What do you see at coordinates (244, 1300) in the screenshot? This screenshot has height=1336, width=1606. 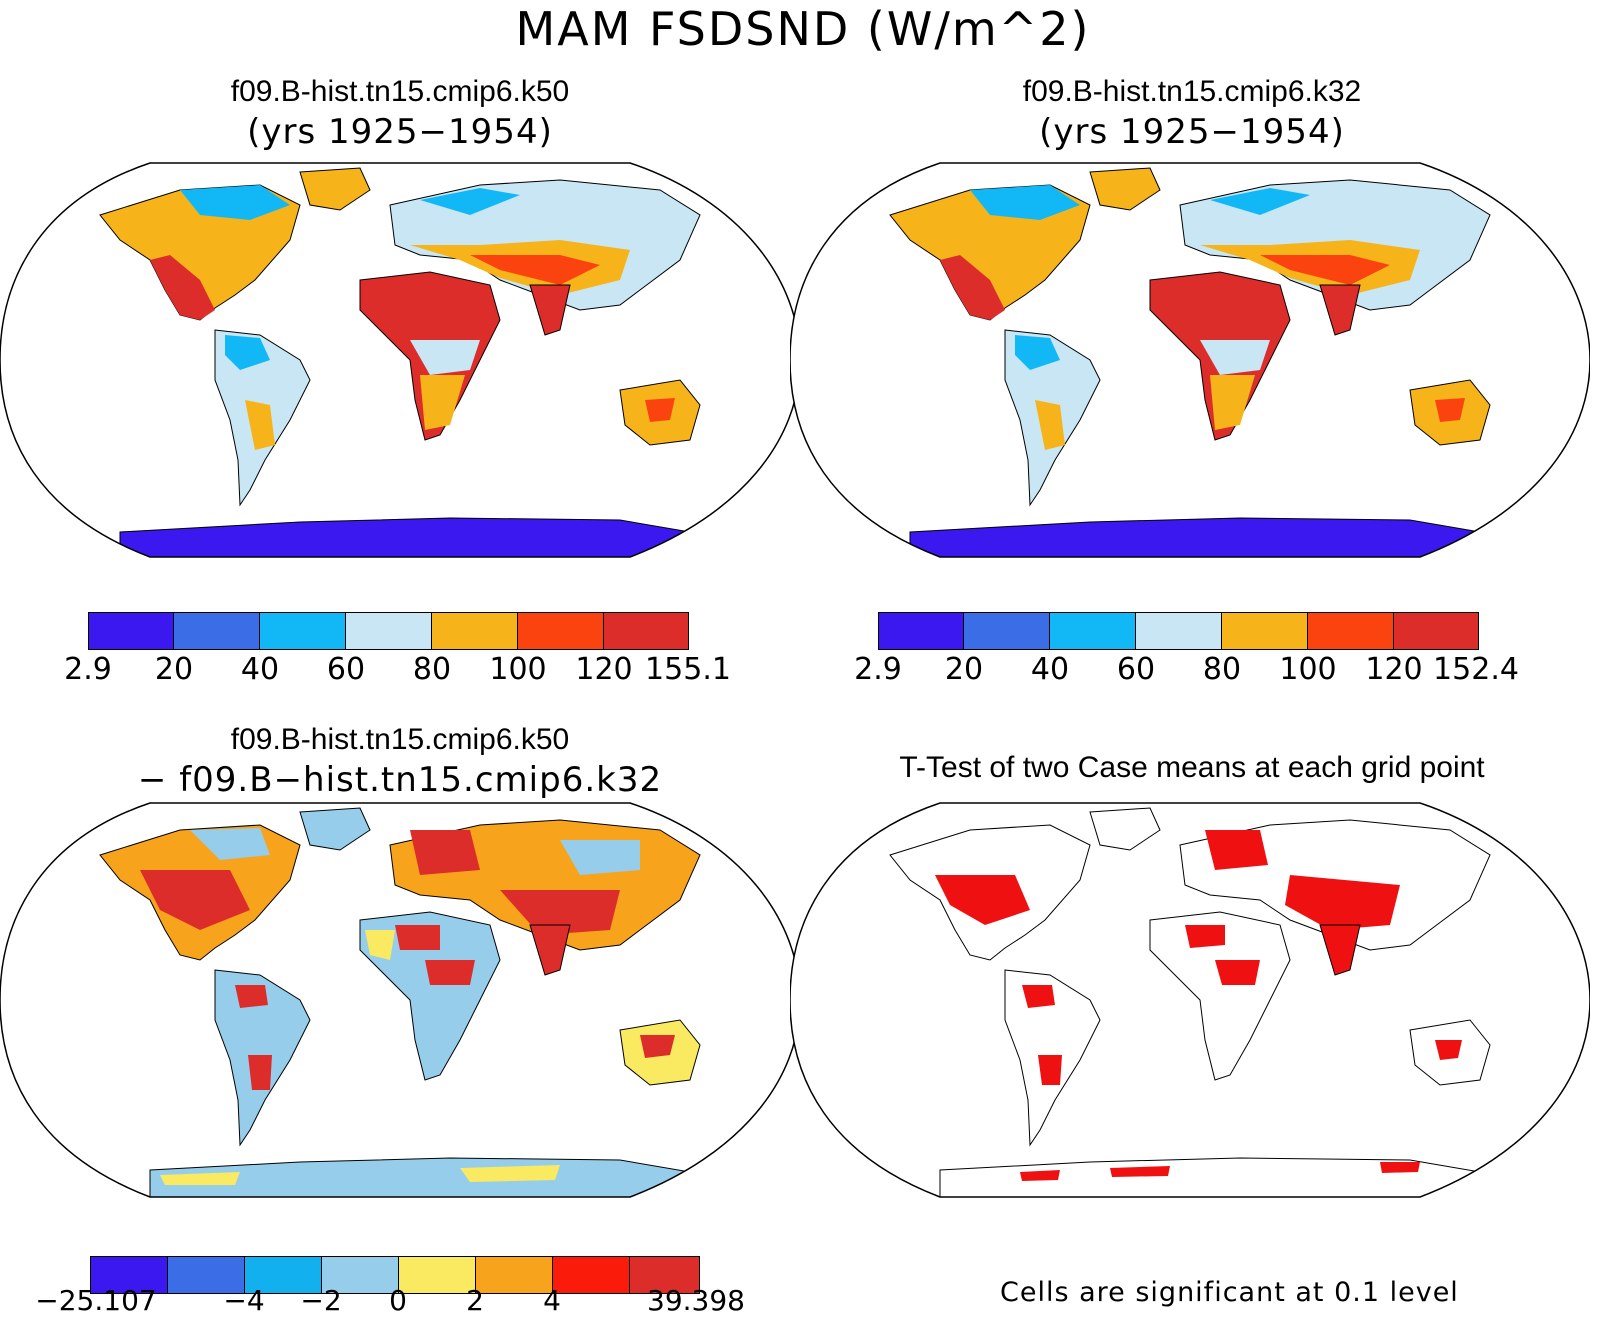 I see `colorbar-label: −4` at bounding box center [244, 1300].